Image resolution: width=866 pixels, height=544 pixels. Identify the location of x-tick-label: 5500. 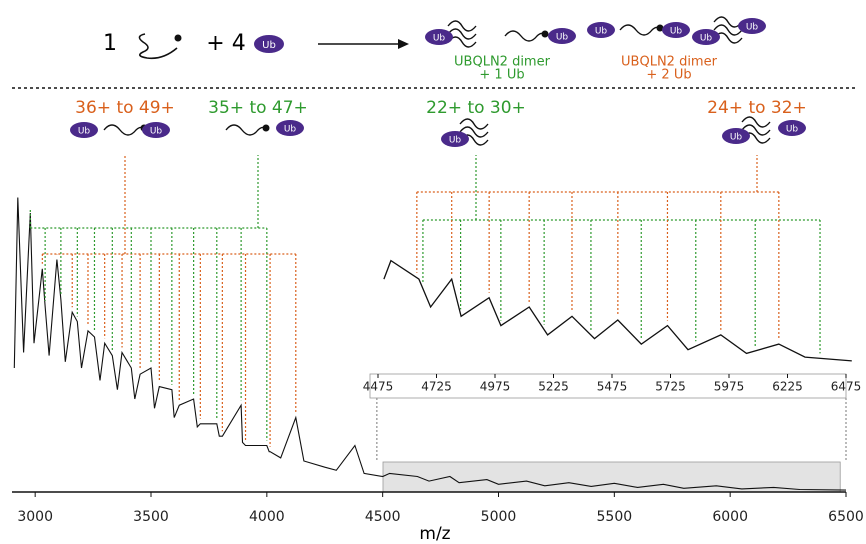
(615, 517).